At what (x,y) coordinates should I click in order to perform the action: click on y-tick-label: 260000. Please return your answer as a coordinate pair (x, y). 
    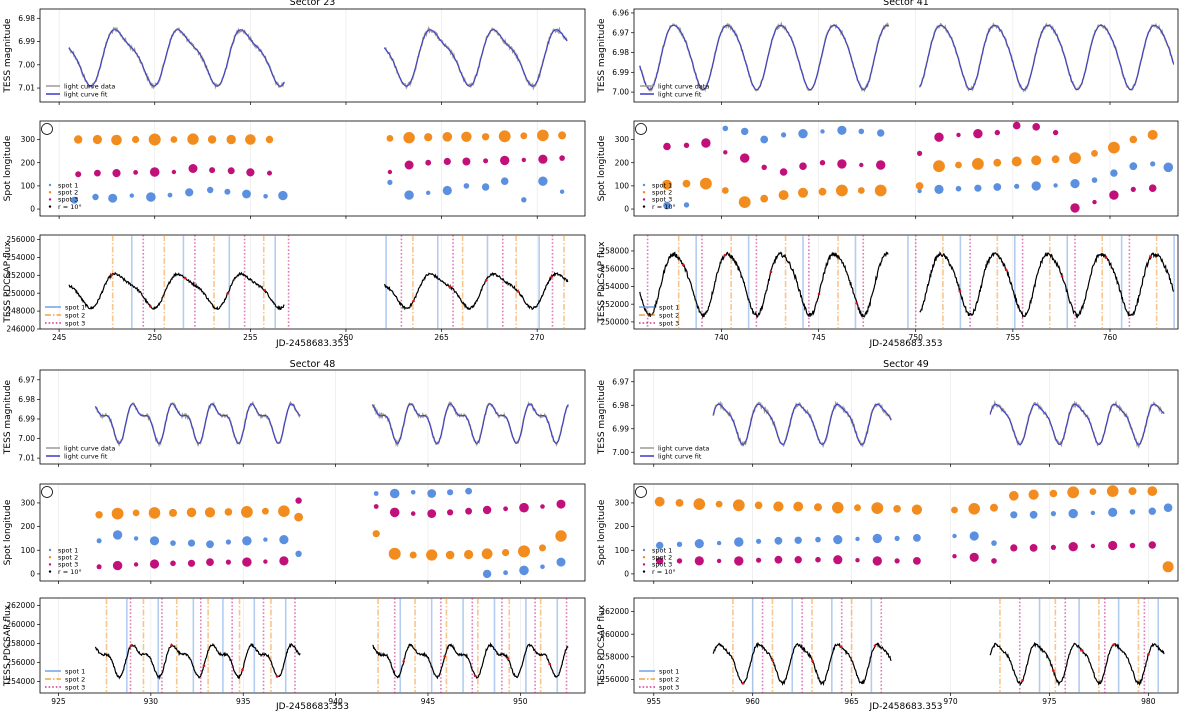
    Looking at the image, I should click on (614, 634).